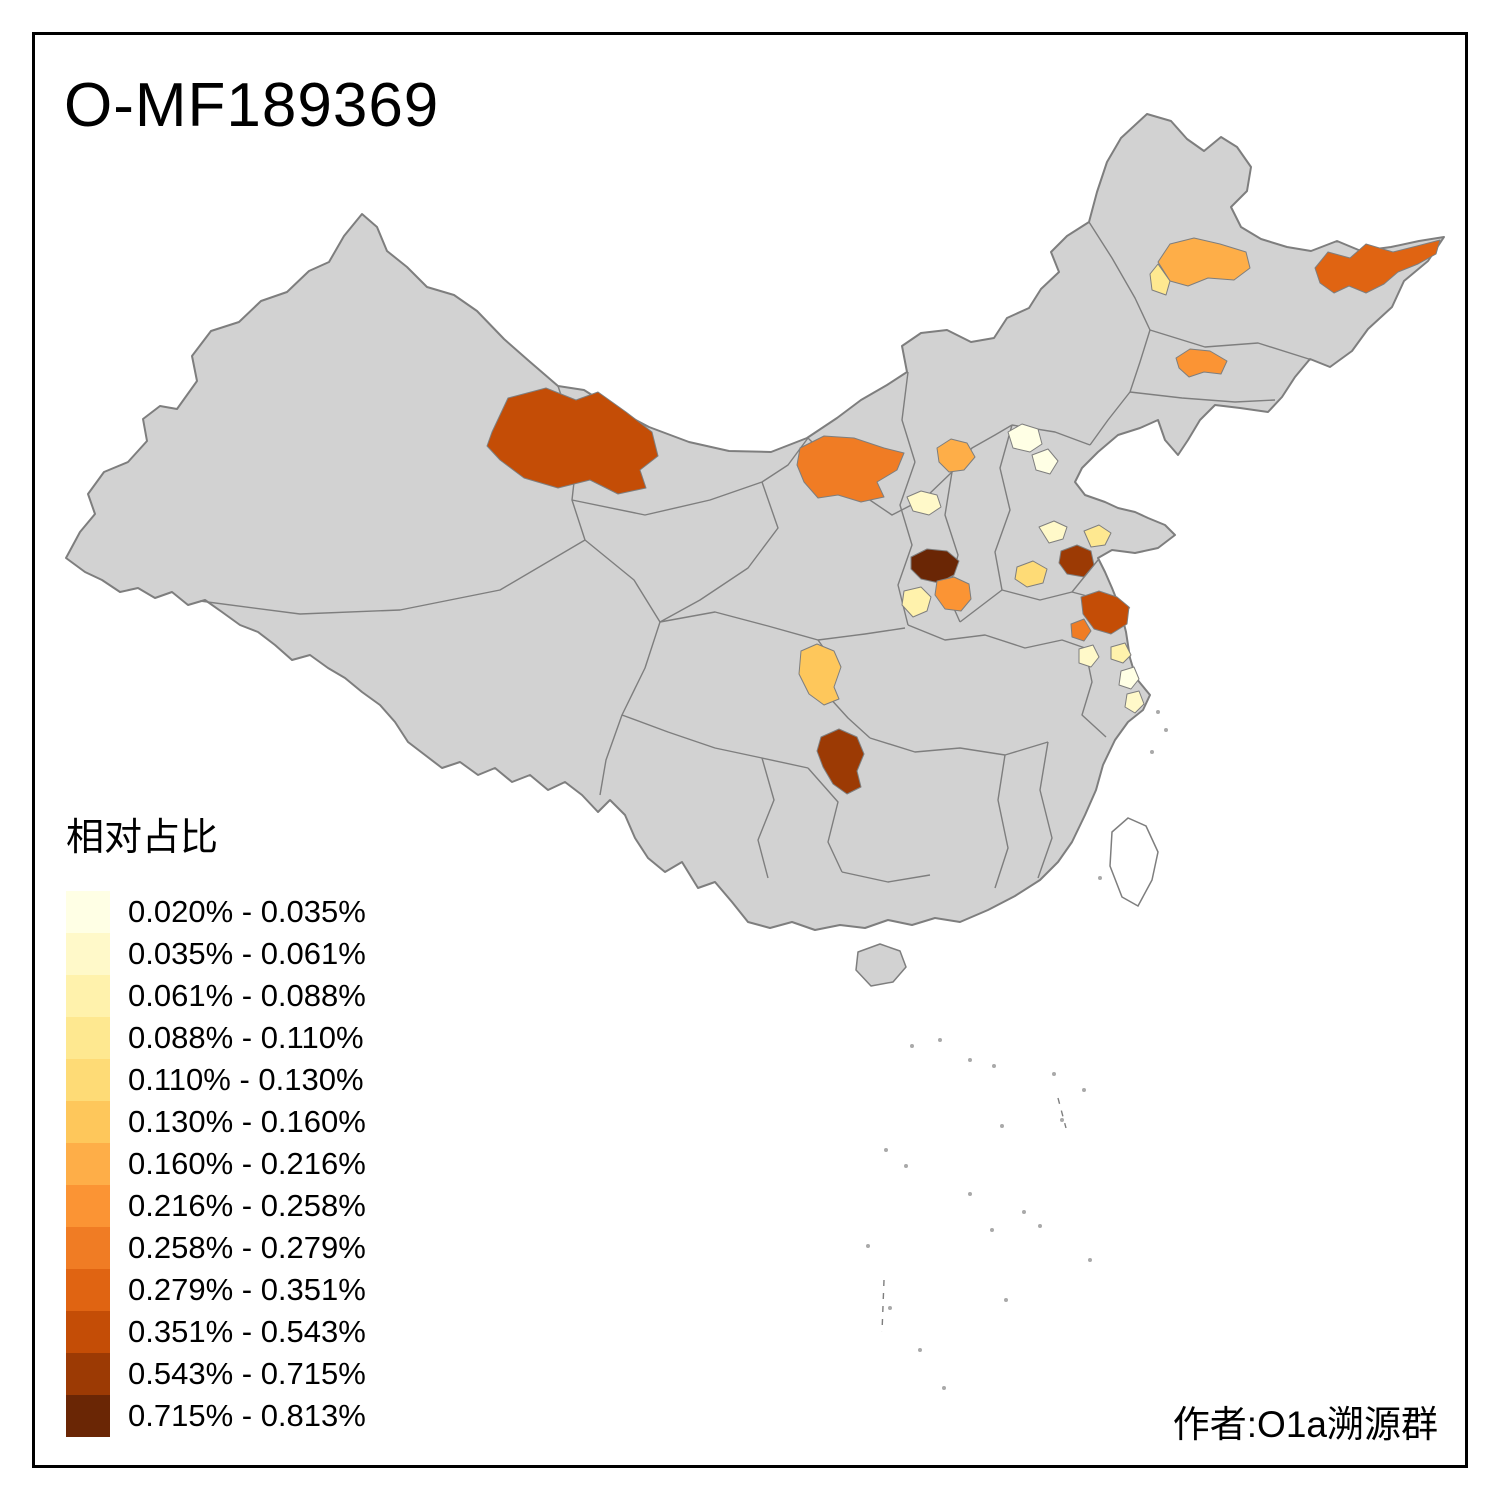 The image size is (1500, 1500). I want to click on region-shanghai-north, so click(1129, 678).